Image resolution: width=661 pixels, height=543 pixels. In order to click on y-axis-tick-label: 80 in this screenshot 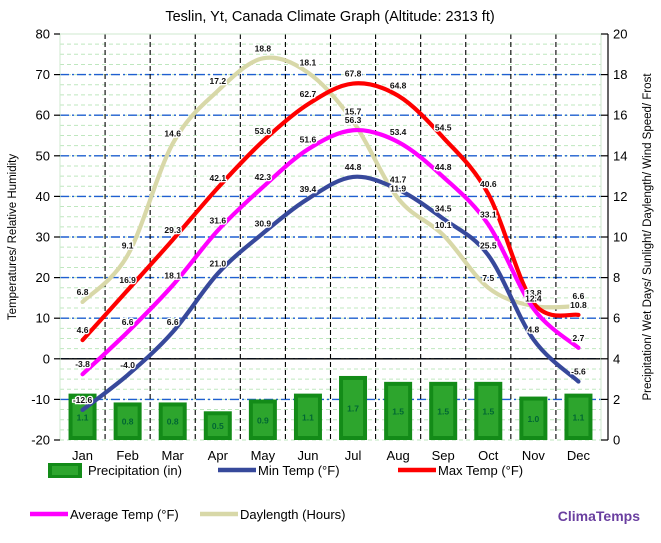, I will do `click(43, 34)`.